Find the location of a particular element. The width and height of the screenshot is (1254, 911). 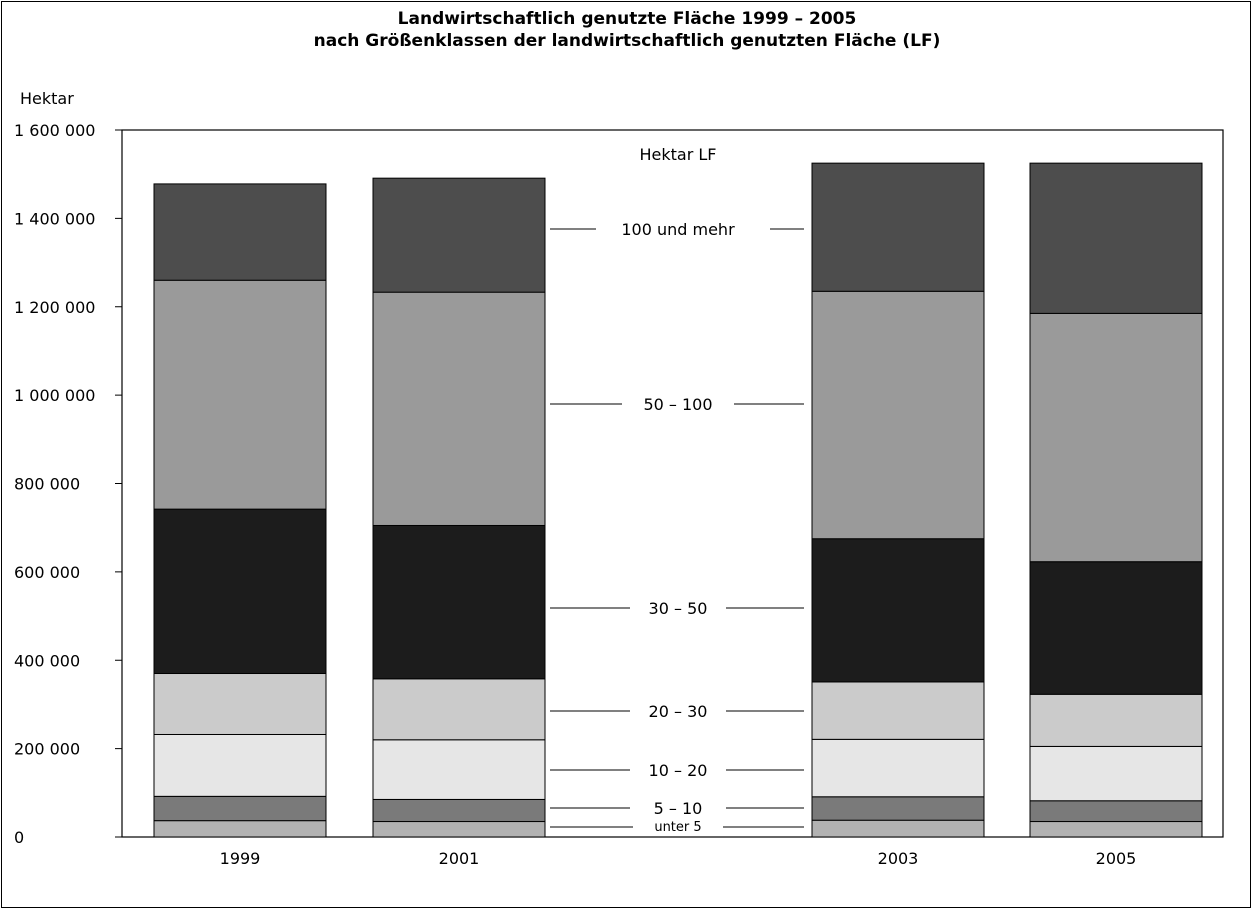

y-tick-label: 400 000 is located at coordinates (47, 660).